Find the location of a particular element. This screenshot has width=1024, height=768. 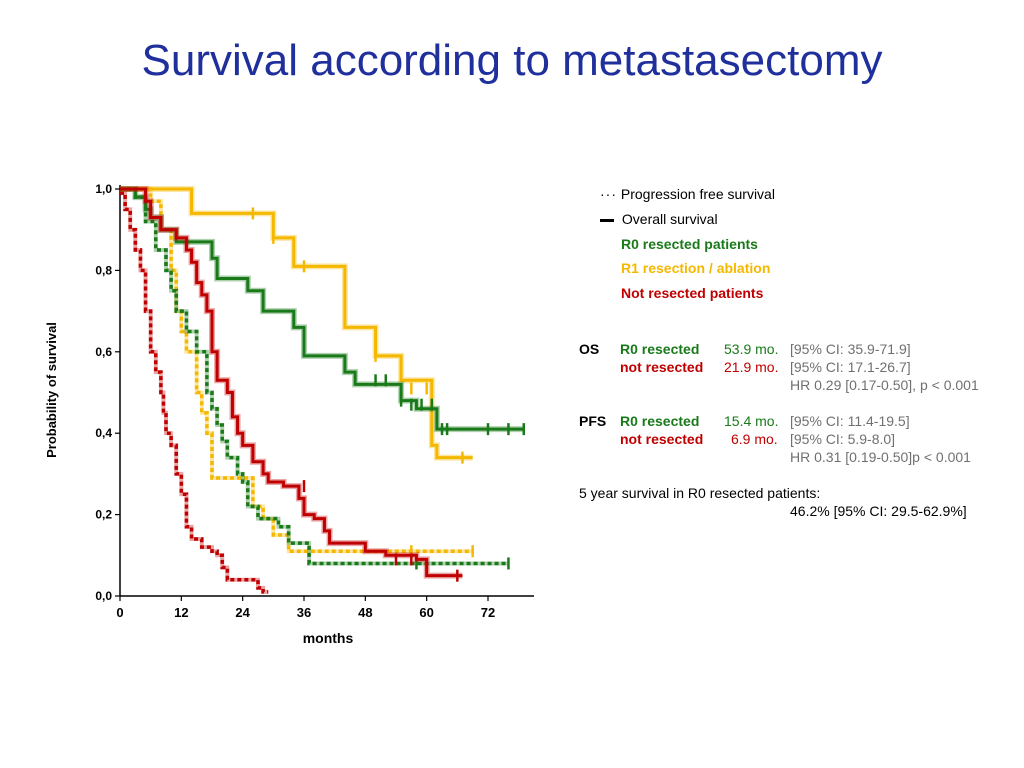

pfs-hr: HR 0.31 [0.19-0.50]p < 0.001 is located at coordinates (880, 457).